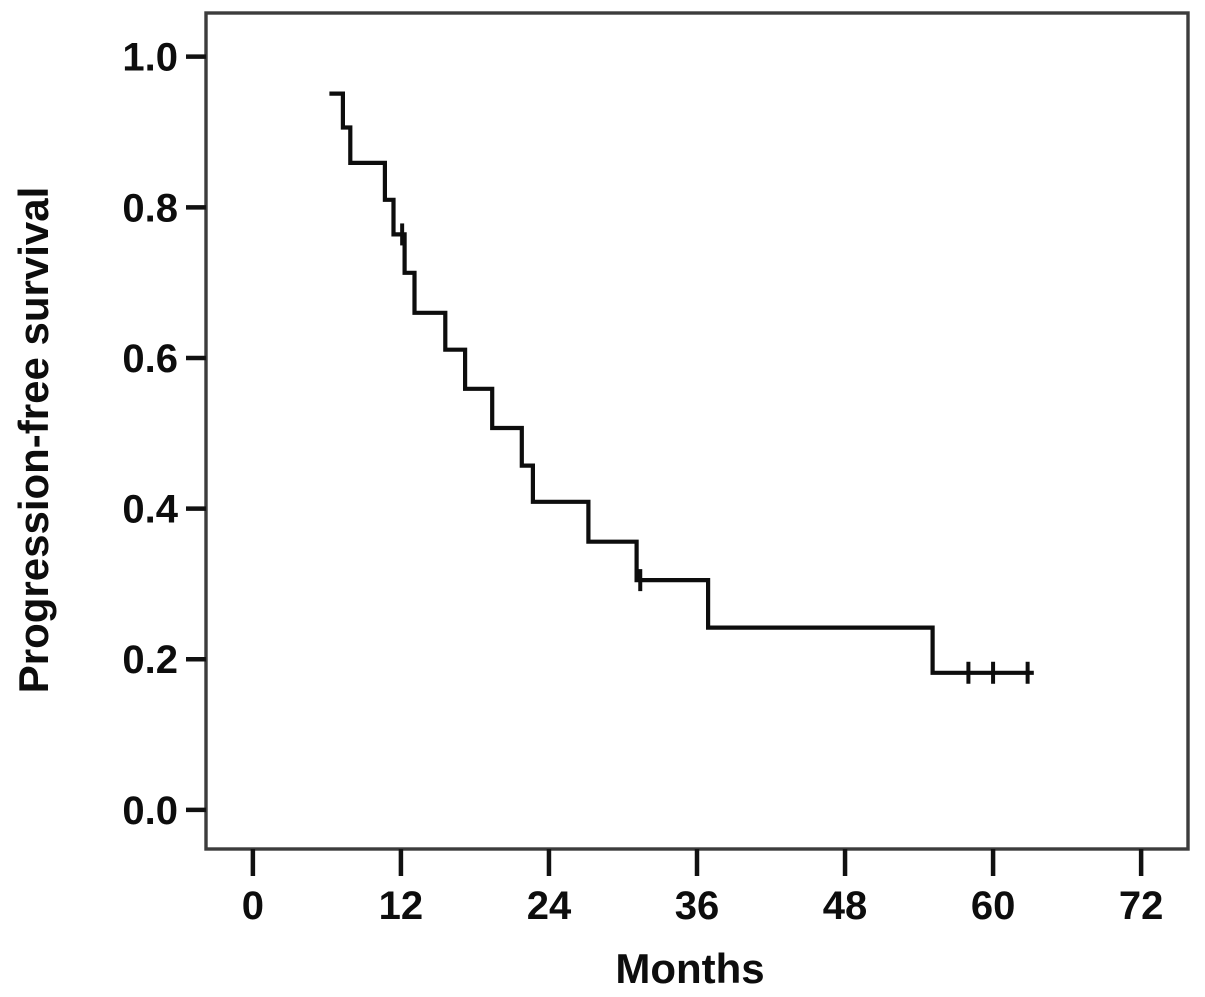 The image size is (1205, 997). Describe the element at coordinates (845, 906) in the screenshot. I see `x-tick-label: 48` at that location.